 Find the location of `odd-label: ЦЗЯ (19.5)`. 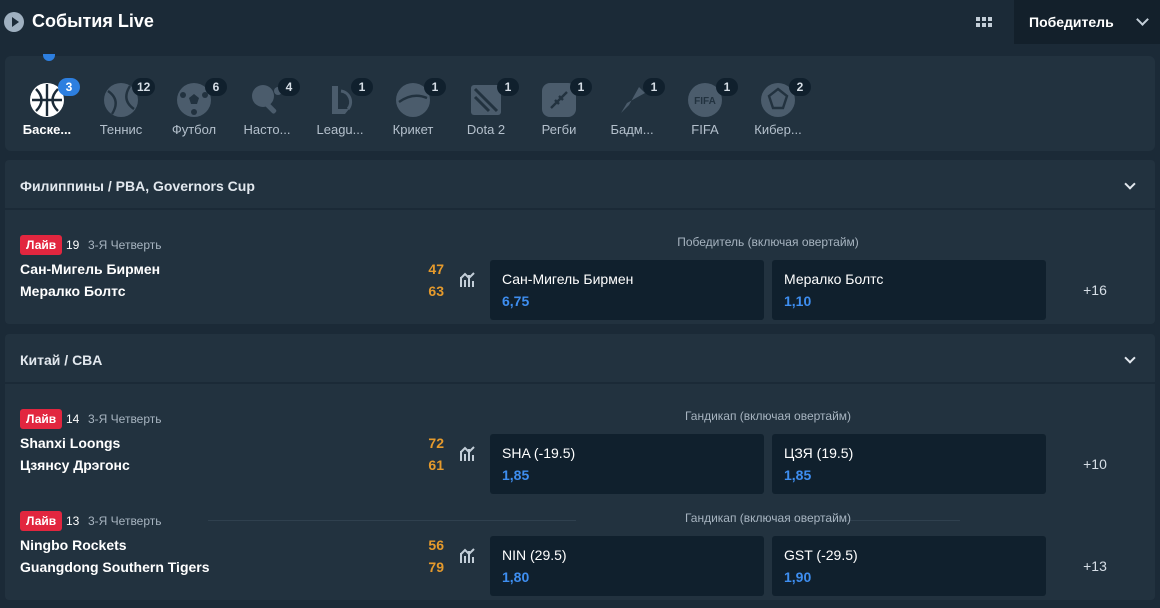

odd-label: ЦЗЯ (19.5) is located at coordinates (819, 453).